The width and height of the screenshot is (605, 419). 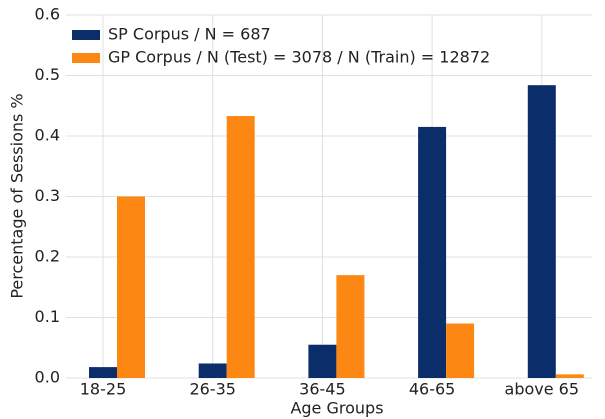 I want to click on x-tick-label: 36-45, so click(x=322, y=389).